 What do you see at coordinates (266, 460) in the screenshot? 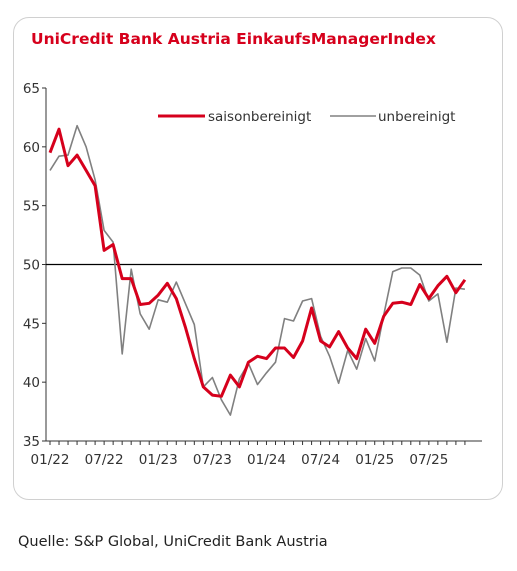
I see `x-tick-label: 01/24` at bounding box center [266, 460].